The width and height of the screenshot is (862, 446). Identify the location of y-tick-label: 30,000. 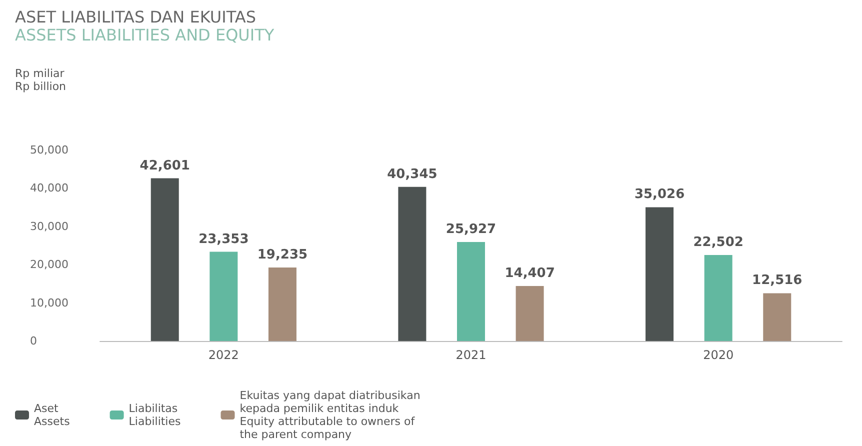
(49, 226).